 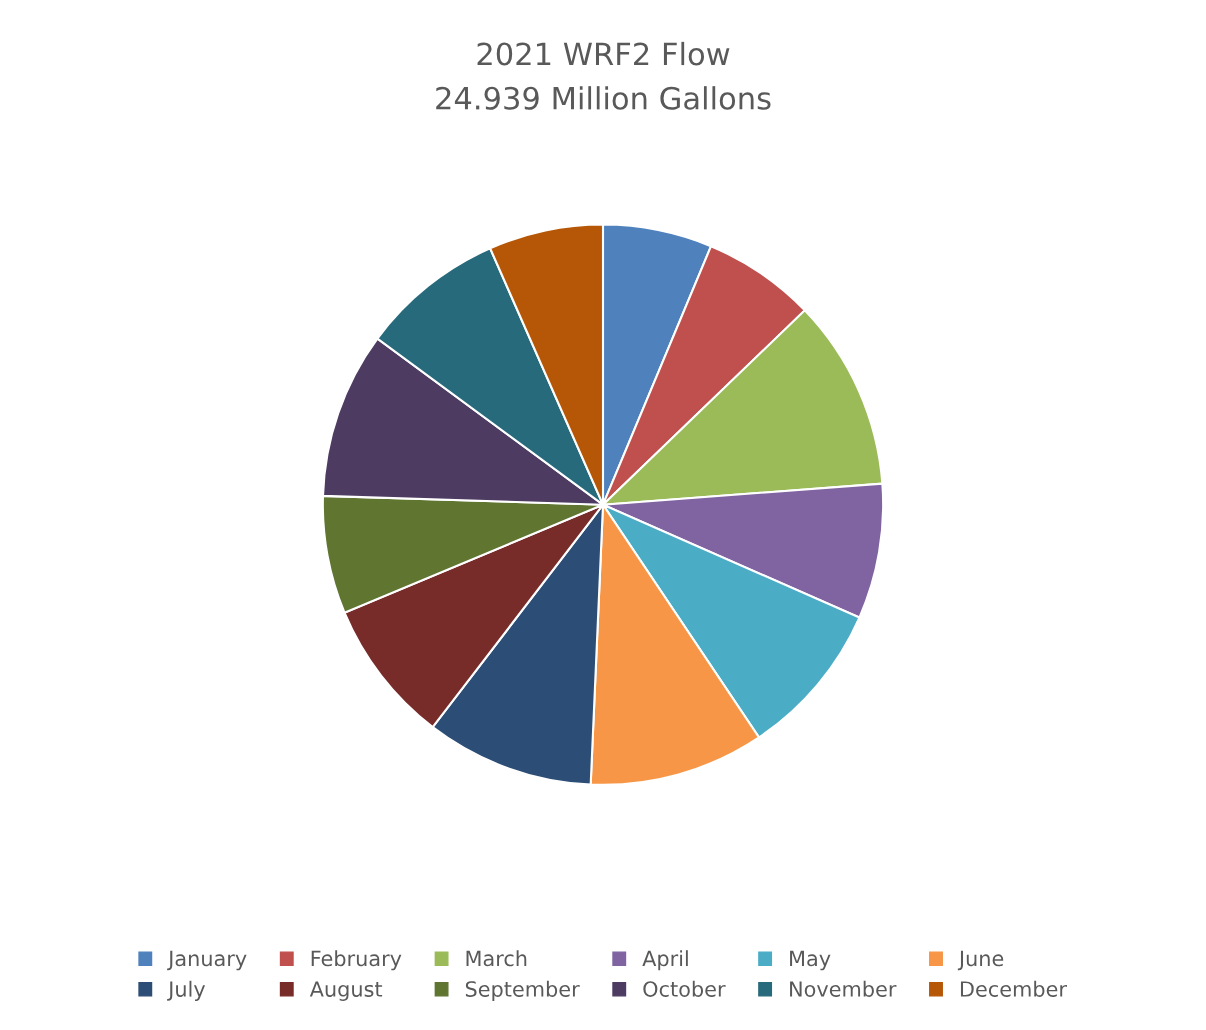 What do you see at coordinates (1013, 988) in the screenshot?
I see `legend-label: December` at bounding box center [1013, 988].